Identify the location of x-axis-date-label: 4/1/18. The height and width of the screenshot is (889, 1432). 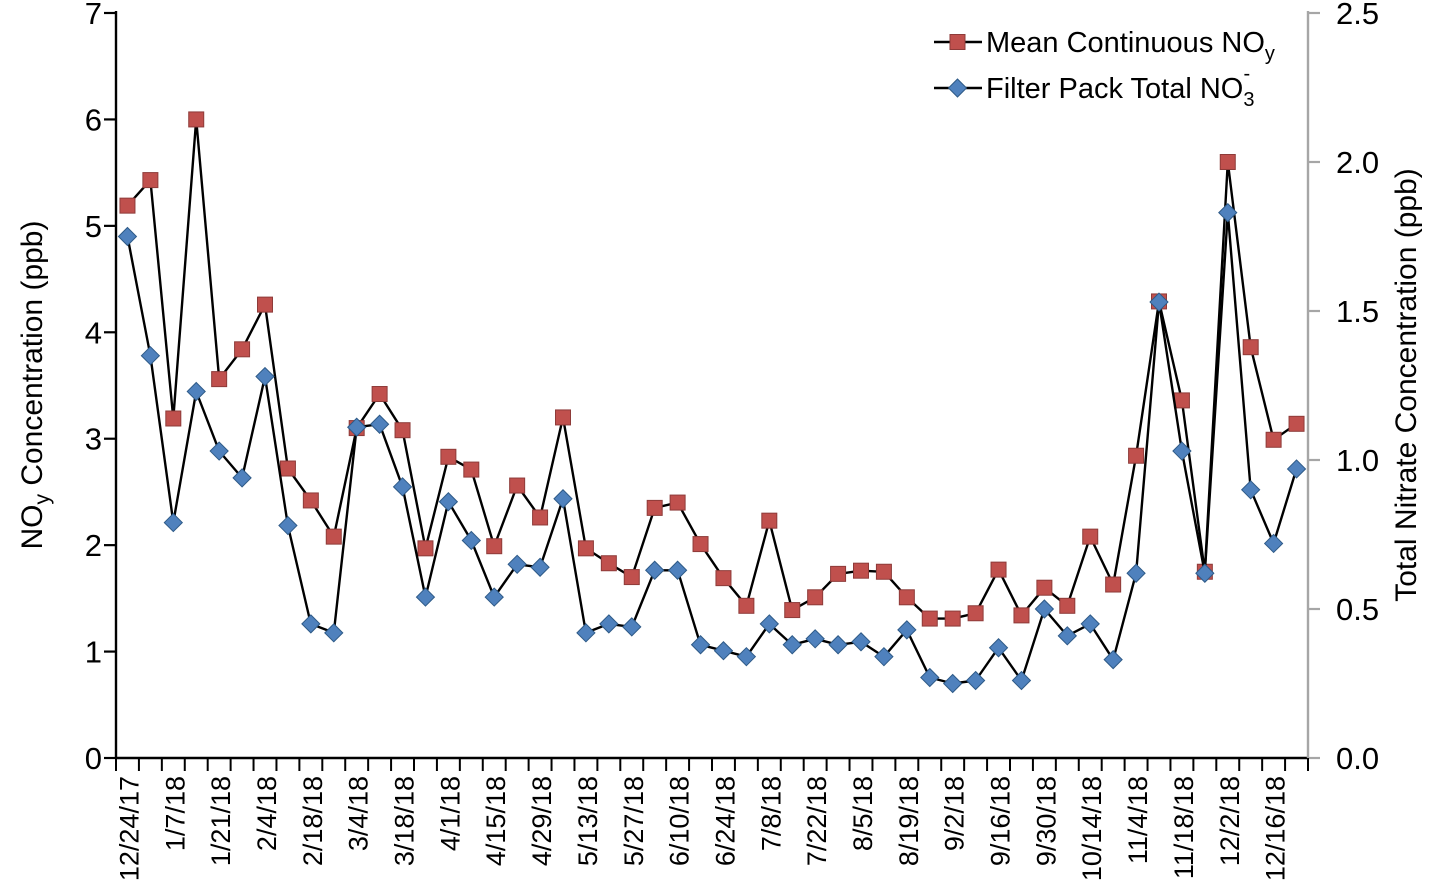
(450, 813).